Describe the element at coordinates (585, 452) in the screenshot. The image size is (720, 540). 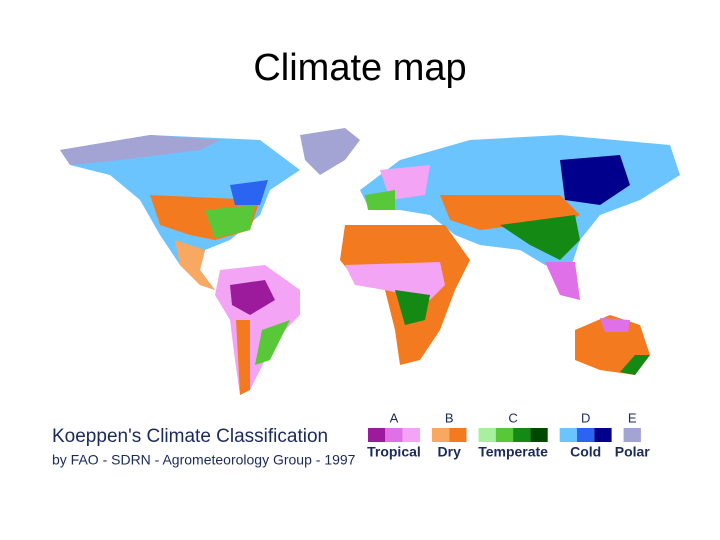
I see `legend-label: Cold` at that location.